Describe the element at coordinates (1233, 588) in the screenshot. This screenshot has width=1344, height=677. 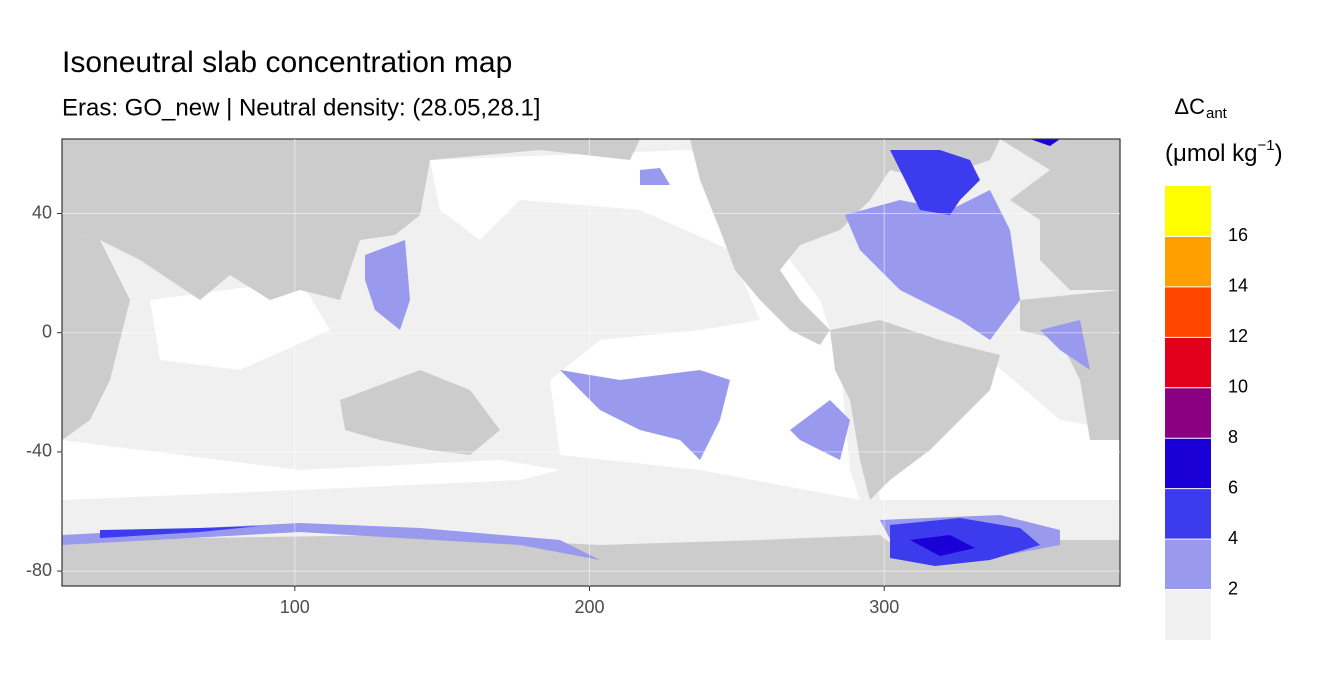
I see `legend-label: 2` at that location.